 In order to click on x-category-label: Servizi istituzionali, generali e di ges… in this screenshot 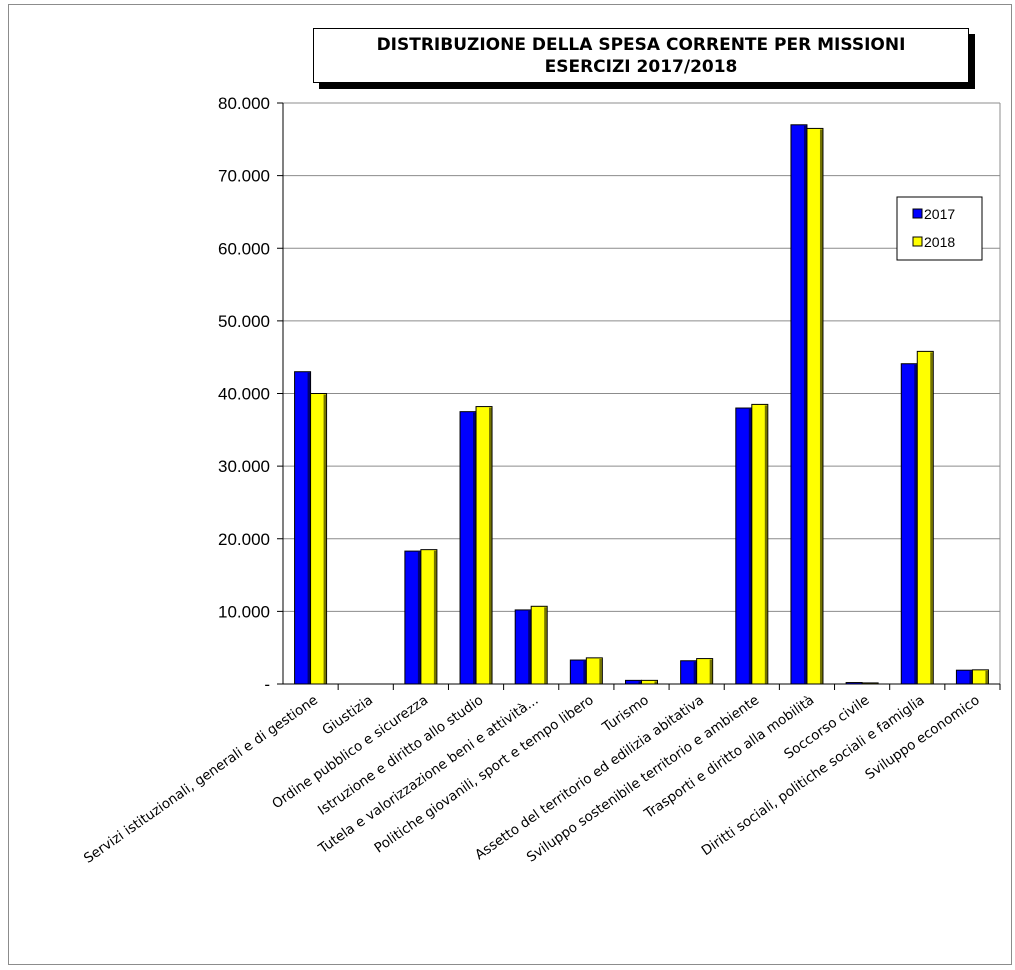, I will do `click(201, 779)`.